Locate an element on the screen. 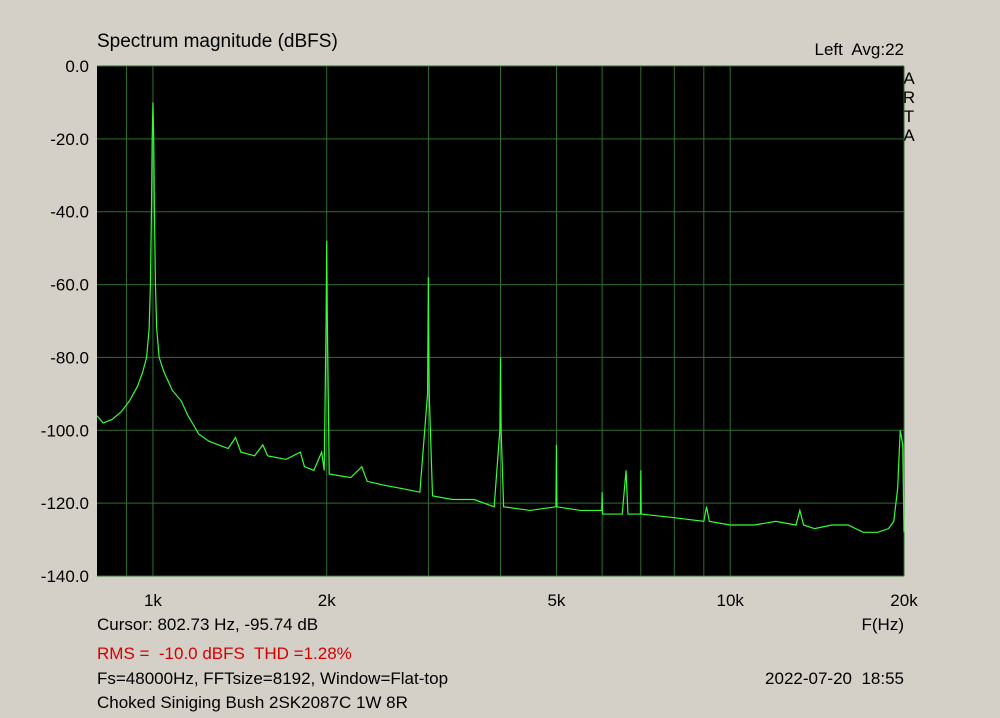  measurement: RMS = -10.0 dBFS THD =1.28% is located at coordinates (224, 653).